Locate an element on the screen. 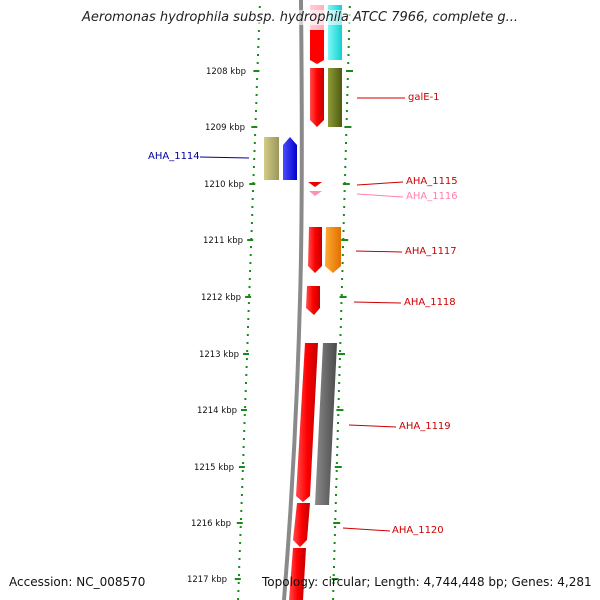  gene-label-aha1117: AHA_1117 is located at coordinates (431, 251).